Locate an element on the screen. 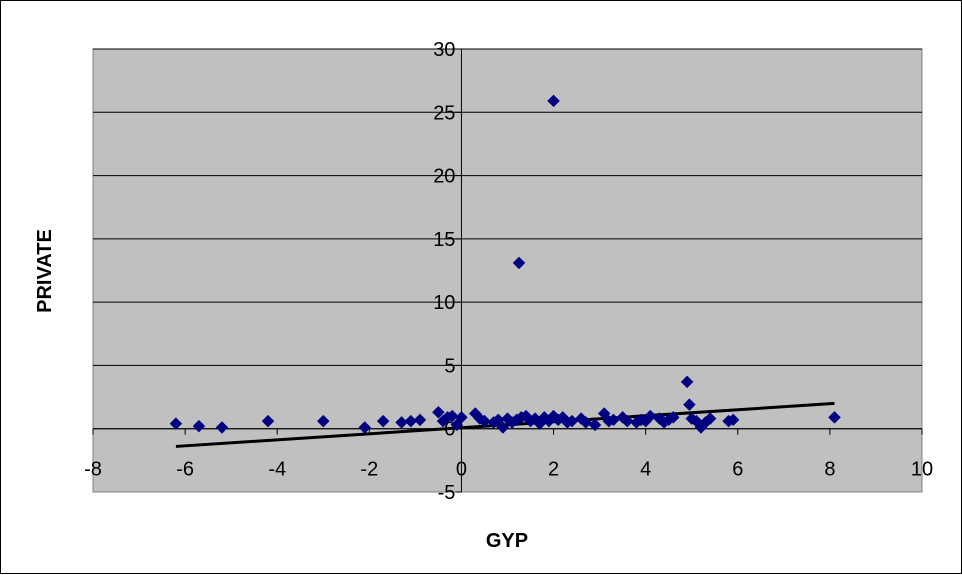  y-tick-label: -5 is located at coordinates (447, 493).